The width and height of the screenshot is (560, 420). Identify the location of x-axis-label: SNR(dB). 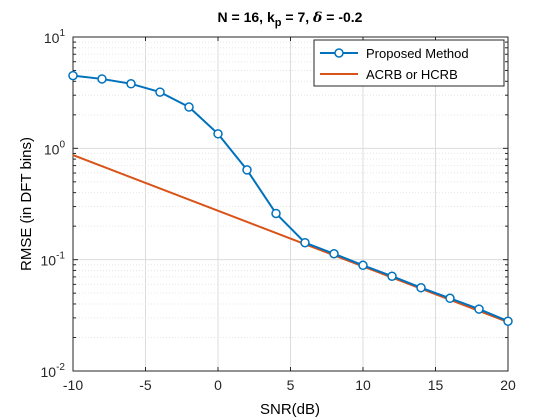
(290, 409).